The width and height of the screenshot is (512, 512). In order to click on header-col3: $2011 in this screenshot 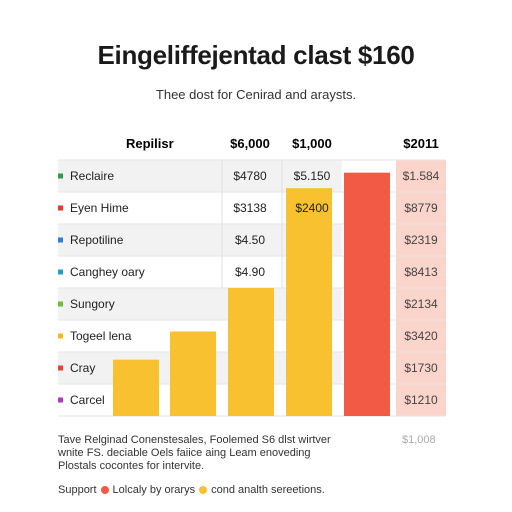, I will do `click(420, 143)`.